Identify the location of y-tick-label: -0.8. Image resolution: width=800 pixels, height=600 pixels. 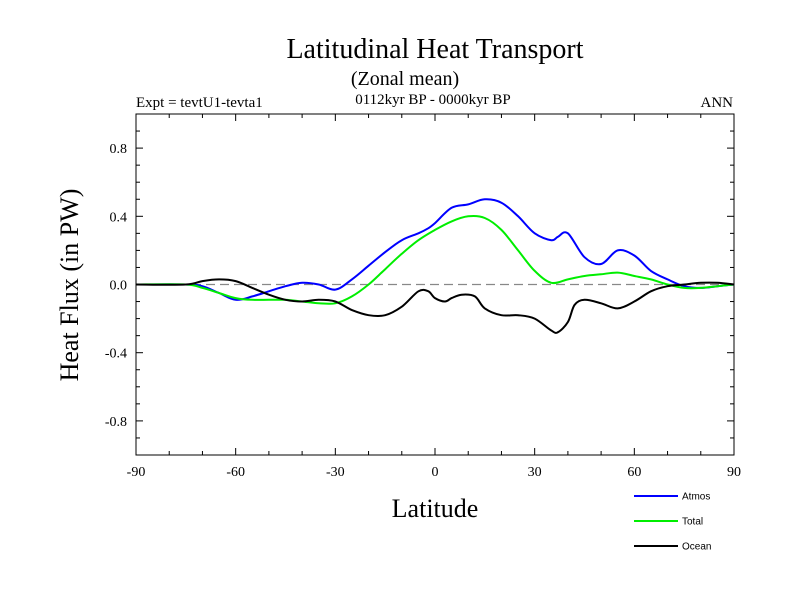
(116, 422).